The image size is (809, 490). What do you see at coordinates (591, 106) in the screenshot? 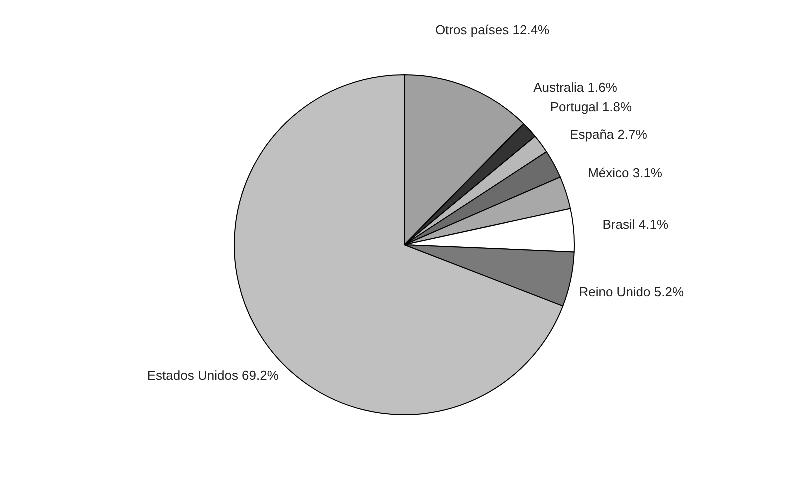
I see `slice-label: Portugal 1.8%` at bounding box center [591, 106].